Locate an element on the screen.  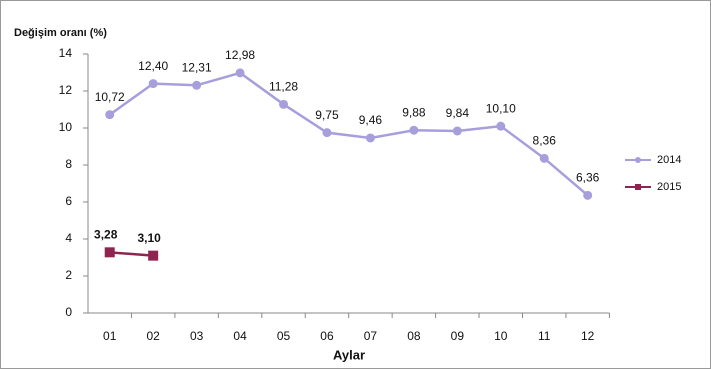
x-tick-label: 08 is located at coordinates (414, 336).